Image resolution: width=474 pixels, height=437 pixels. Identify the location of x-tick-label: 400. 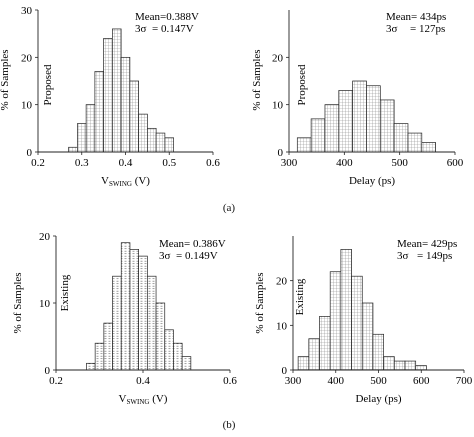
(344, 163).